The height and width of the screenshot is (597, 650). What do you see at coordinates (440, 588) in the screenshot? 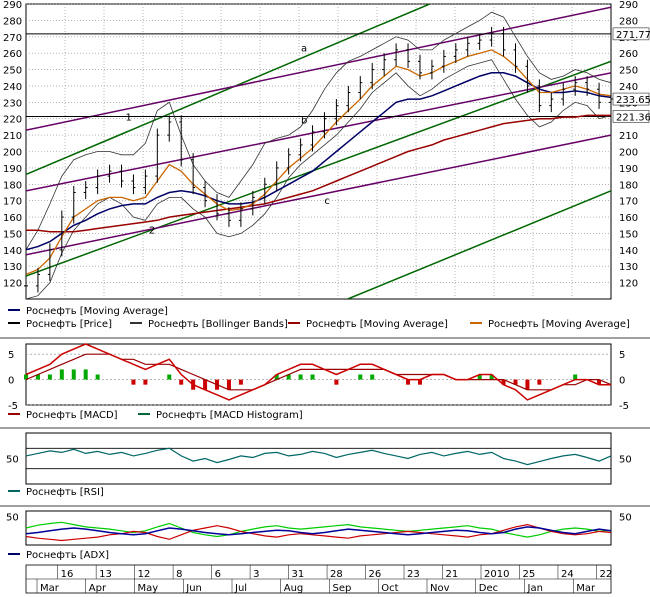
I see `x-month-label: Nov` at bounding box center [440, 588].